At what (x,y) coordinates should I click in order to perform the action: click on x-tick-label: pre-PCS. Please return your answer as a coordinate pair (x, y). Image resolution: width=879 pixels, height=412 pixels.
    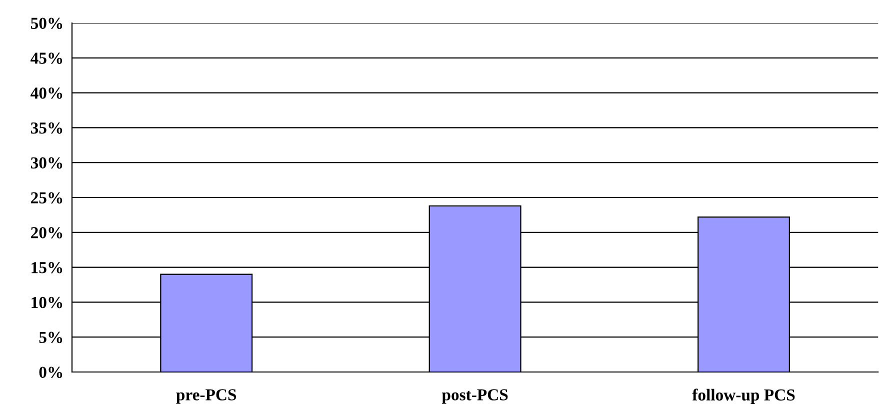
    Looking at the image, I should click on (206, 396).